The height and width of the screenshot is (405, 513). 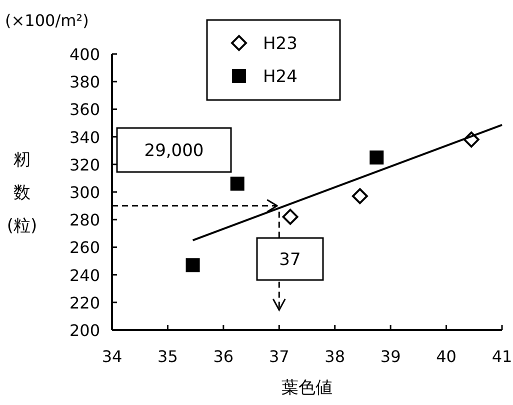 I want to click on x-tick-label: 38, so click(x=335, y=356).